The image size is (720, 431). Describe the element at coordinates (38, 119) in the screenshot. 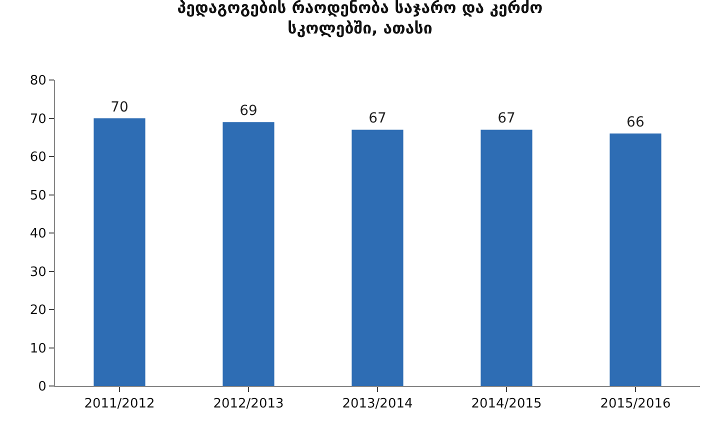

I see `y-tick-label: 70` at that location.